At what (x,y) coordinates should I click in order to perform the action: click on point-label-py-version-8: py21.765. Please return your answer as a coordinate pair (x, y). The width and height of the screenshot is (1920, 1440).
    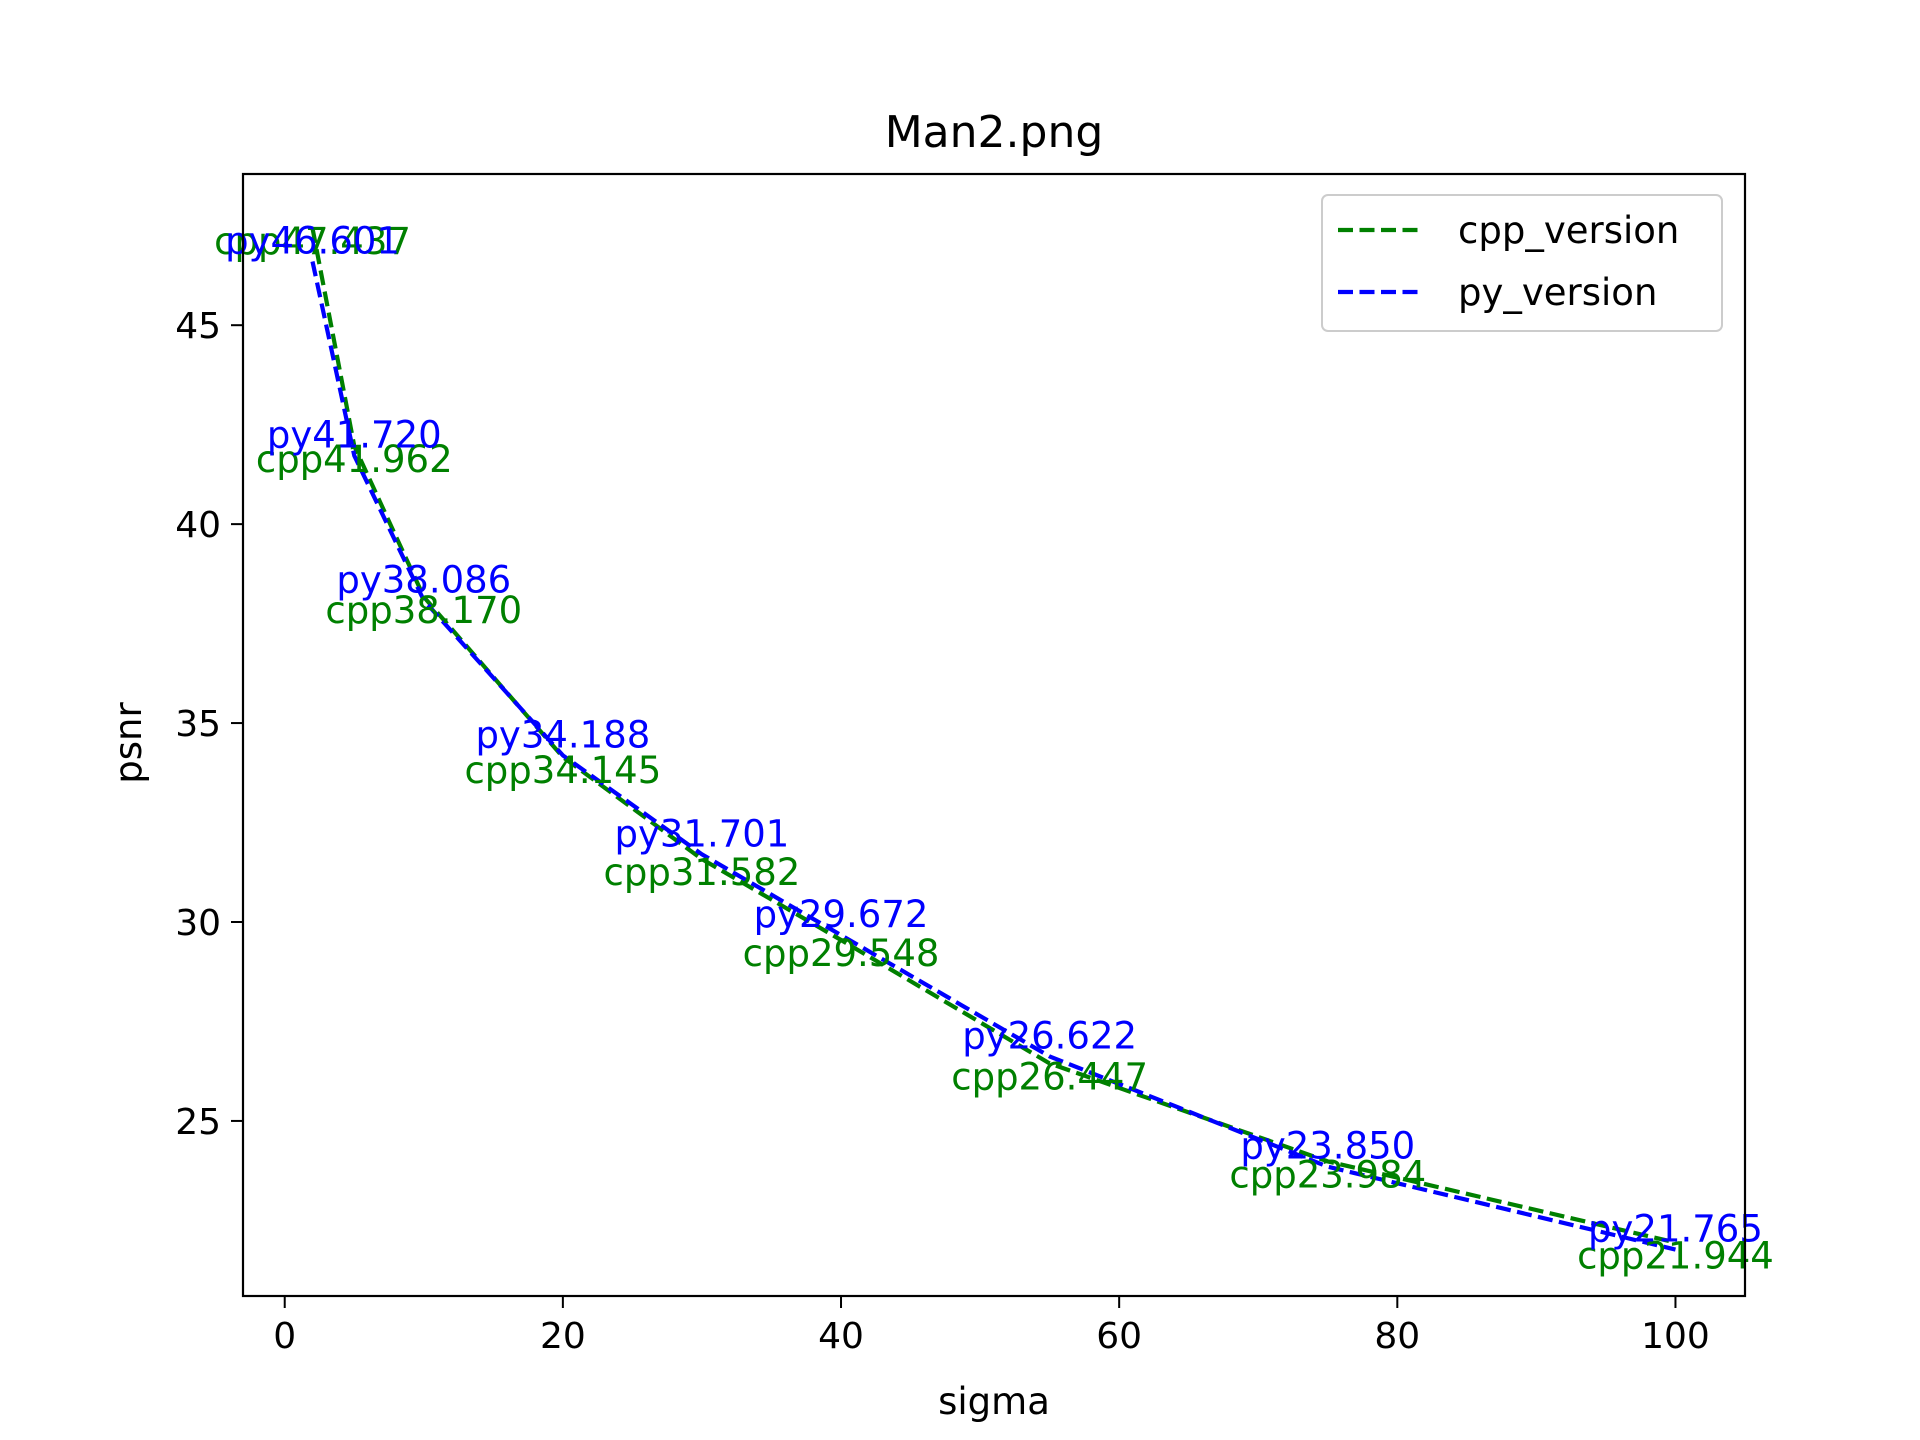
    Looking at the image, I should click on (1675, 1229).